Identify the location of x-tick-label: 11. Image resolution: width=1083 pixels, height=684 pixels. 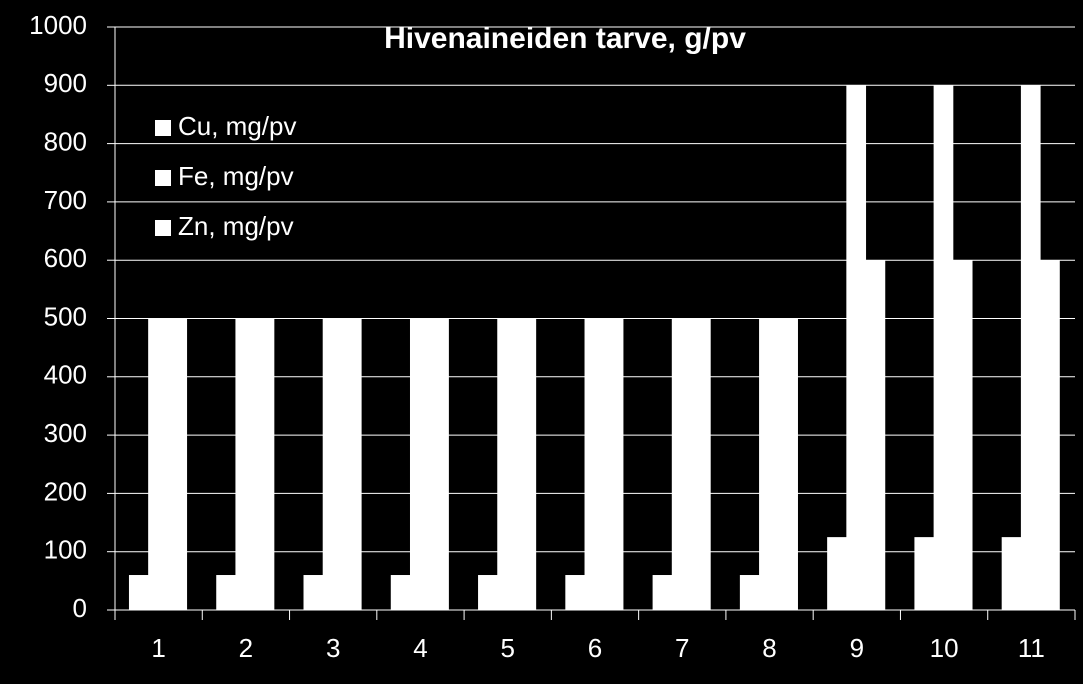
(1031, 648).